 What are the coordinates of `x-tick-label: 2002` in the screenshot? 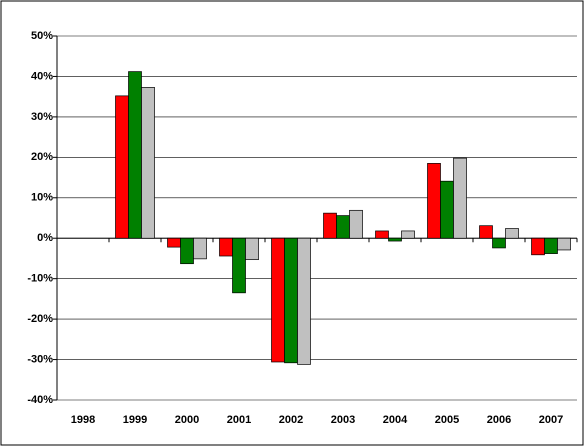 It's located at (291, 420).